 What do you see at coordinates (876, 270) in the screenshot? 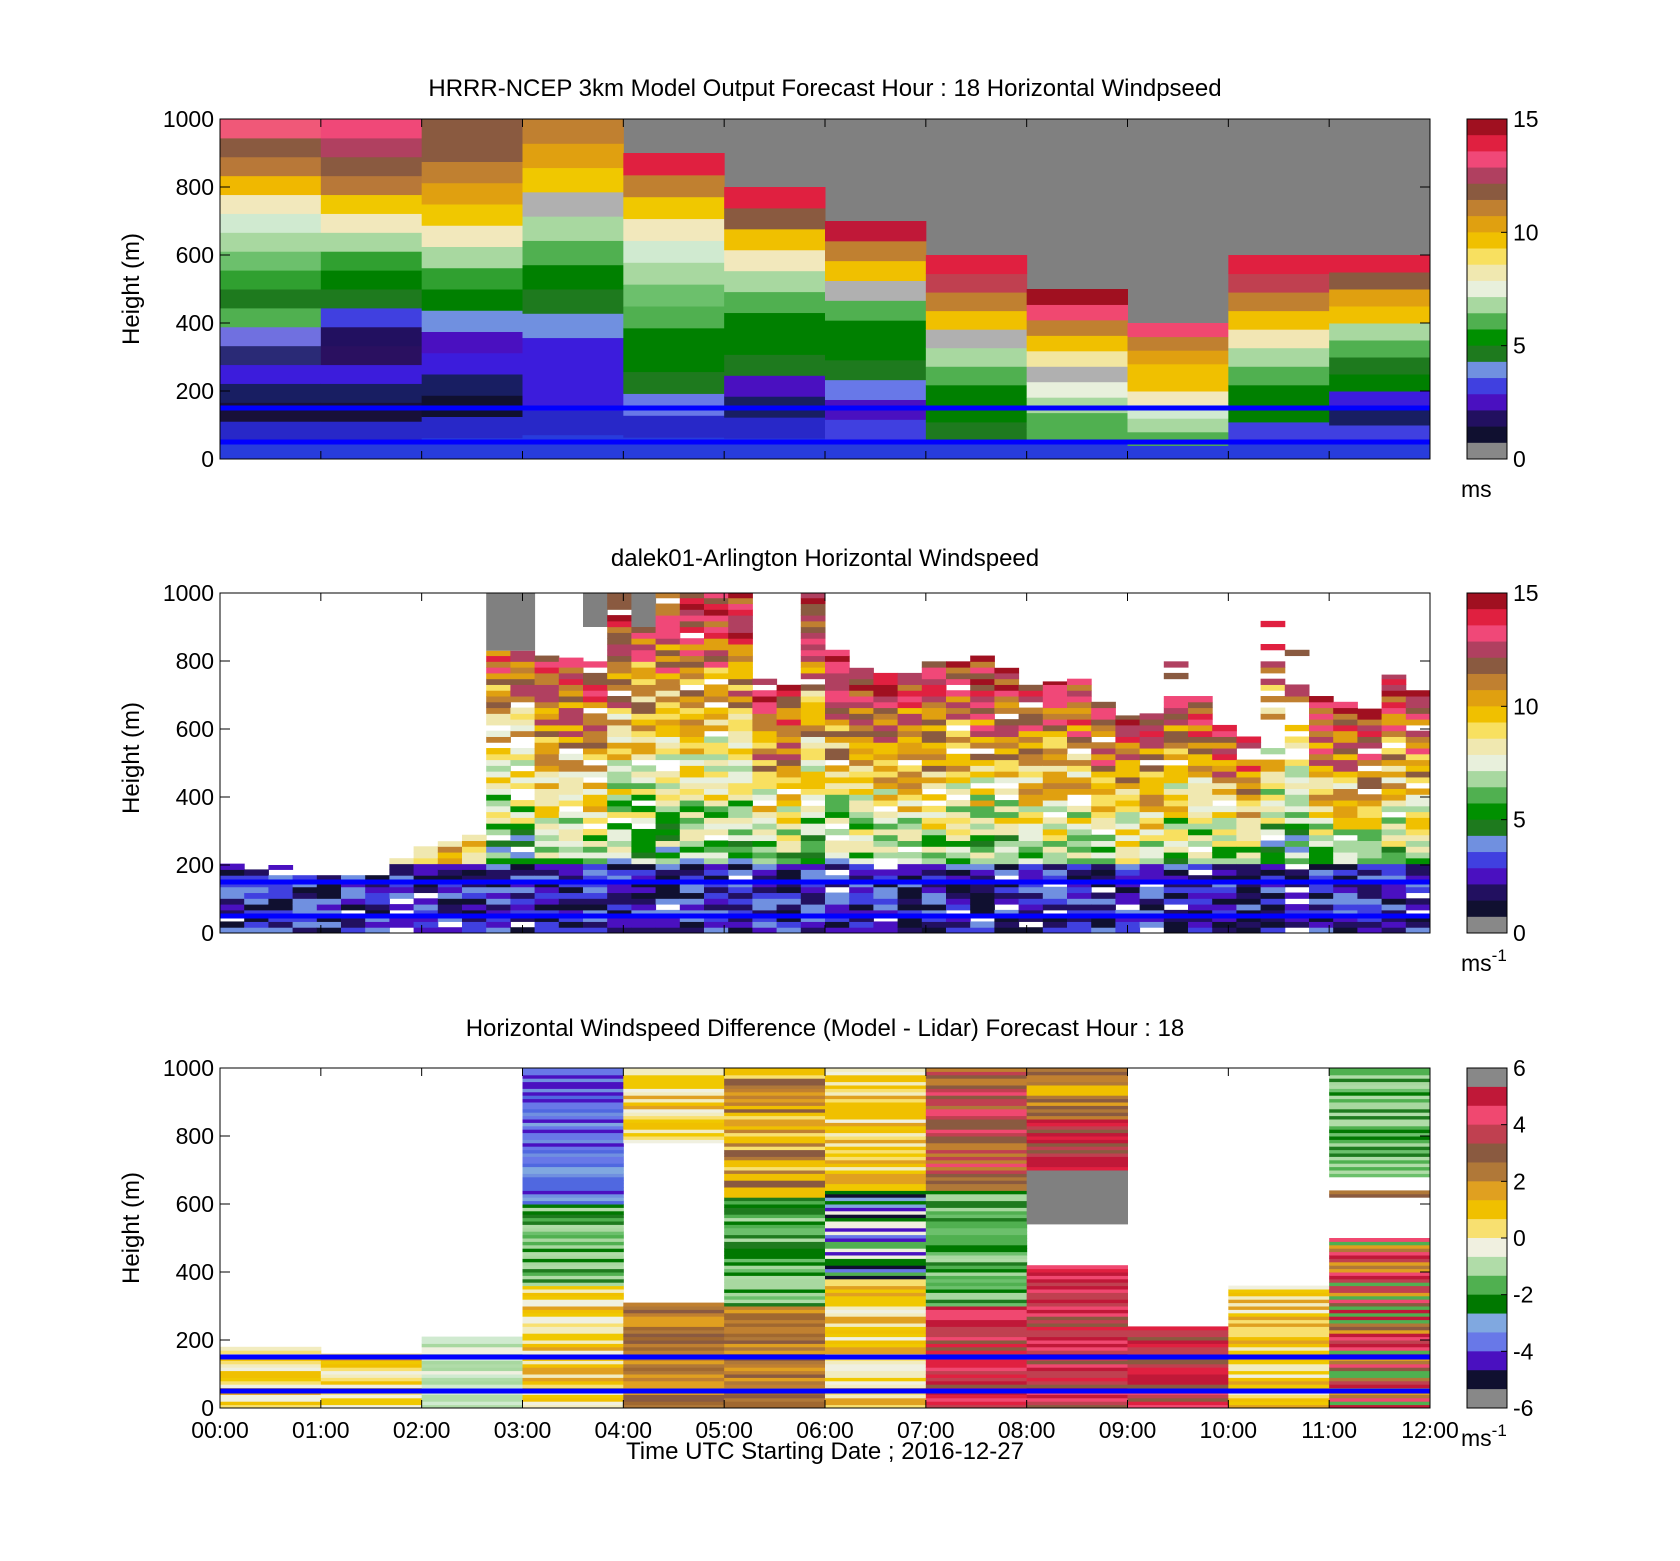
I see `model-cell` at bounding box center [876, 270].